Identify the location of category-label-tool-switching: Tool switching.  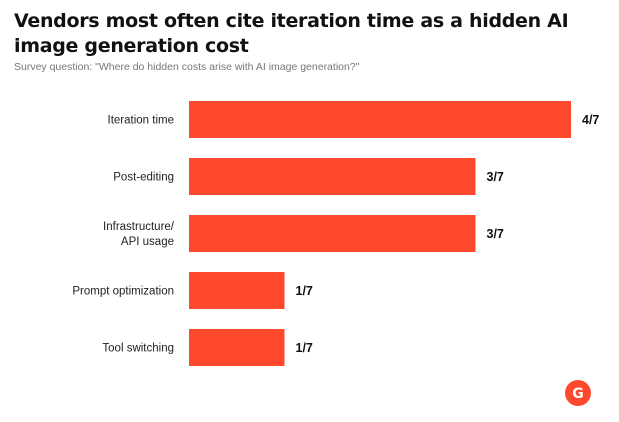
(138, 349).